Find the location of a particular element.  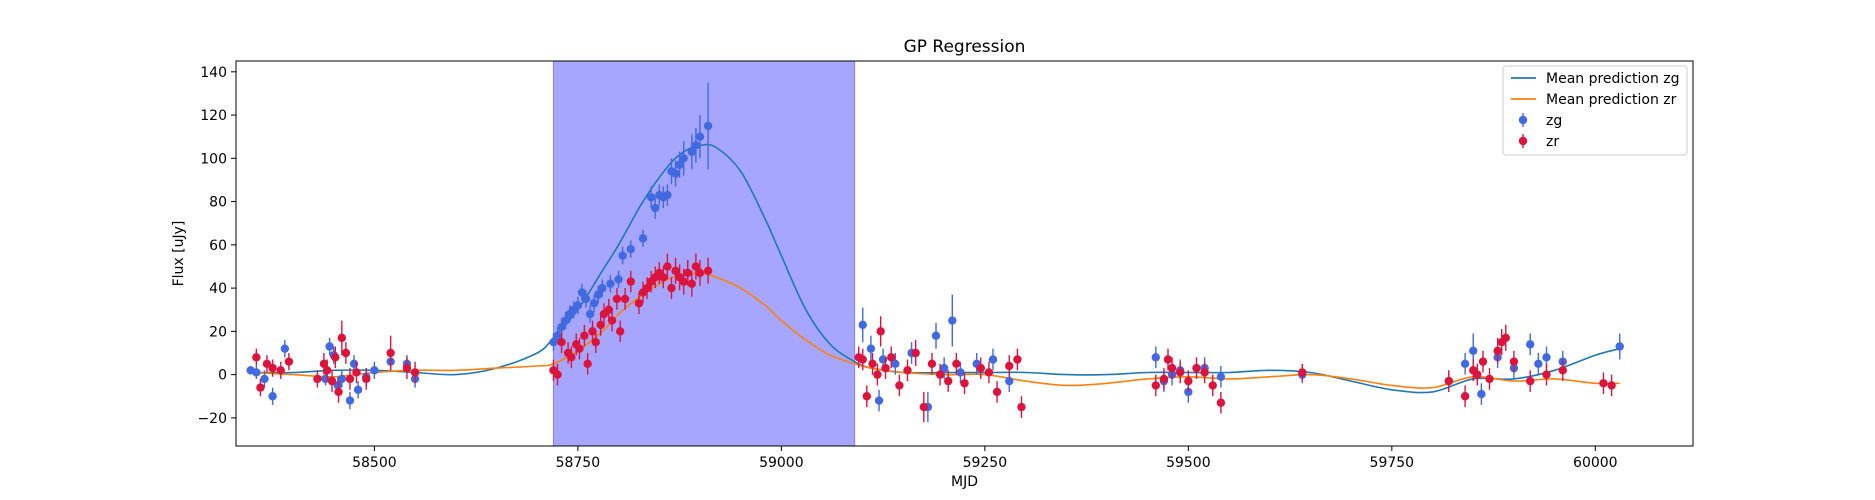

legend-box is located at coordinates (1595, 110).